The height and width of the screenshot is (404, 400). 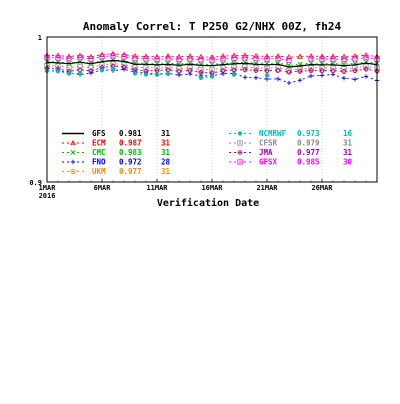 I want to click on legend-count-gfs: 31, so click(x=166, y=133).